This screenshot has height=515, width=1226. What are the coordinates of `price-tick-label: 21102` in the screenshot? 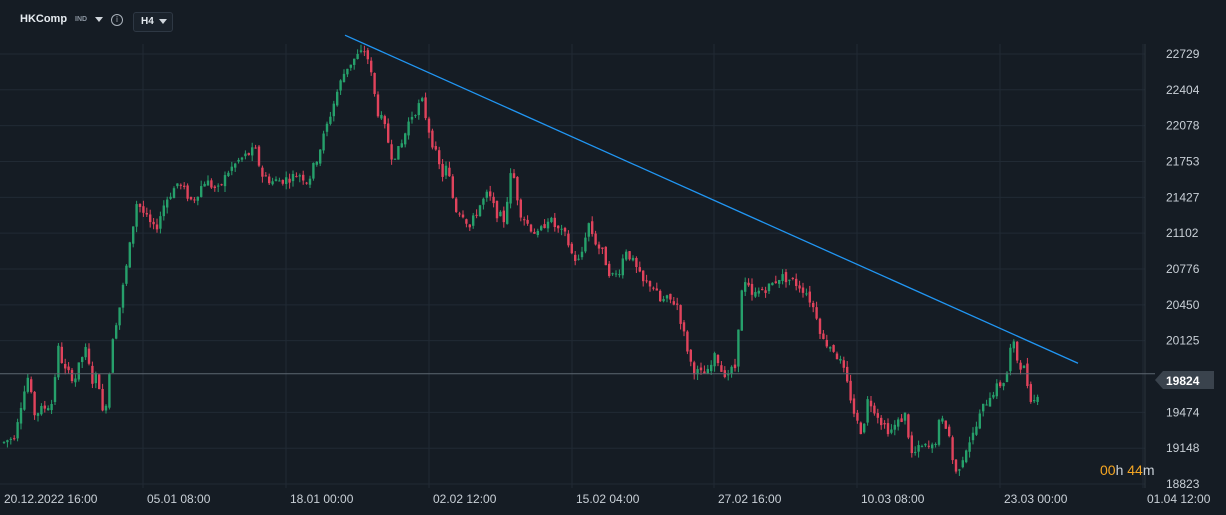 It's located at (1182, 233).